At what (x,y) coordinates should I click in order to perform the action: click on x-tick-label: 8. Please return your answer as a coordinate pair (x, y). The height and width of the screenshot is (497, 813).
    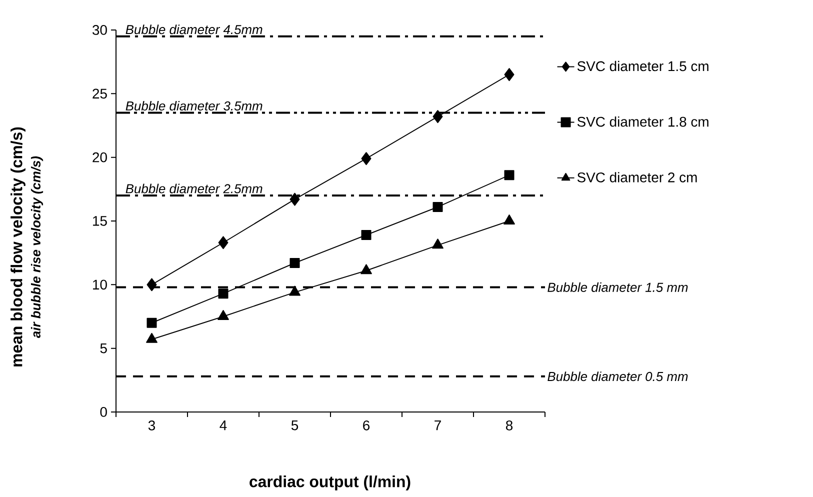
    Looking at the image, I should click on (509, 425).